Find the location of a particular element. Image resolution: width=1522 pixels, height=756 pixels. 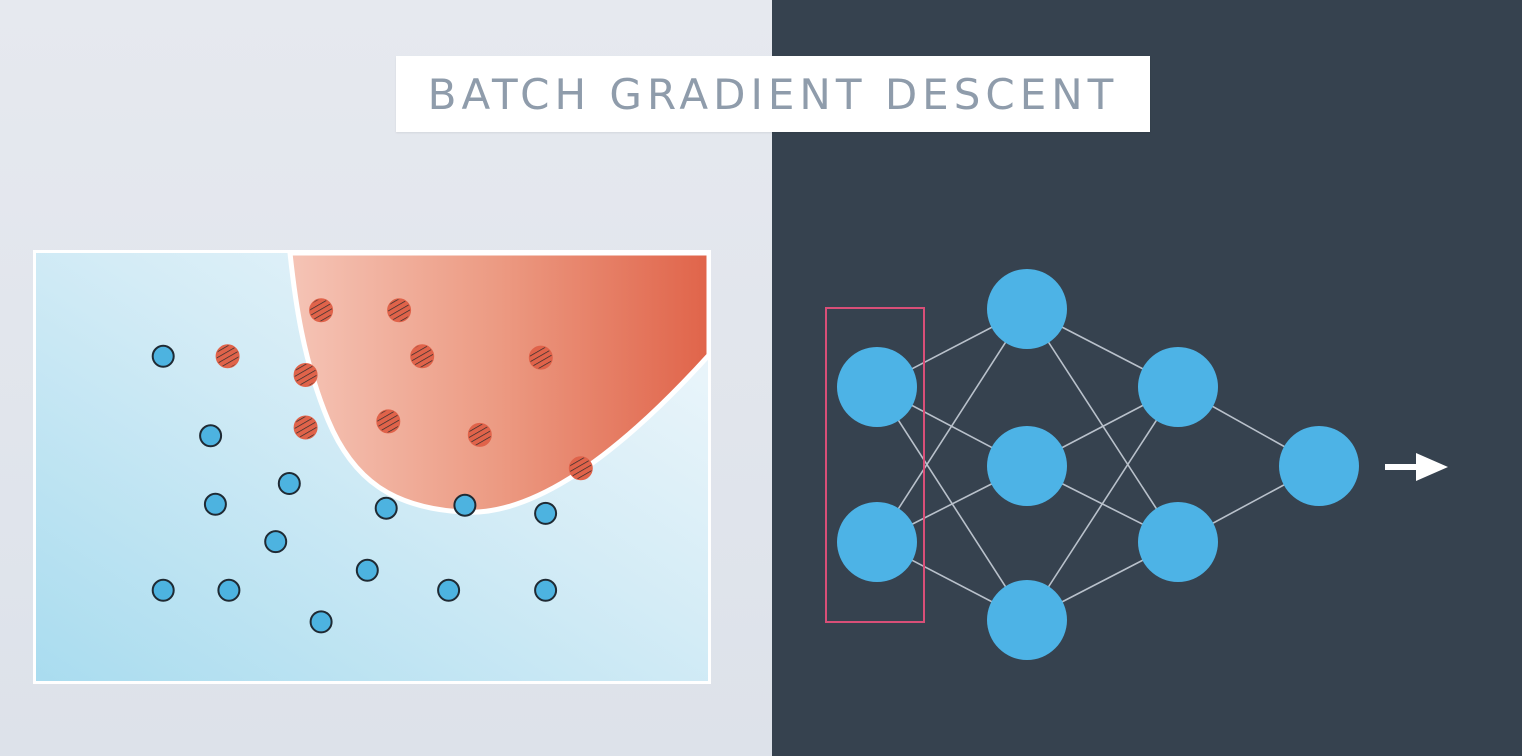

points-layer is located at coordinates (372, 466).